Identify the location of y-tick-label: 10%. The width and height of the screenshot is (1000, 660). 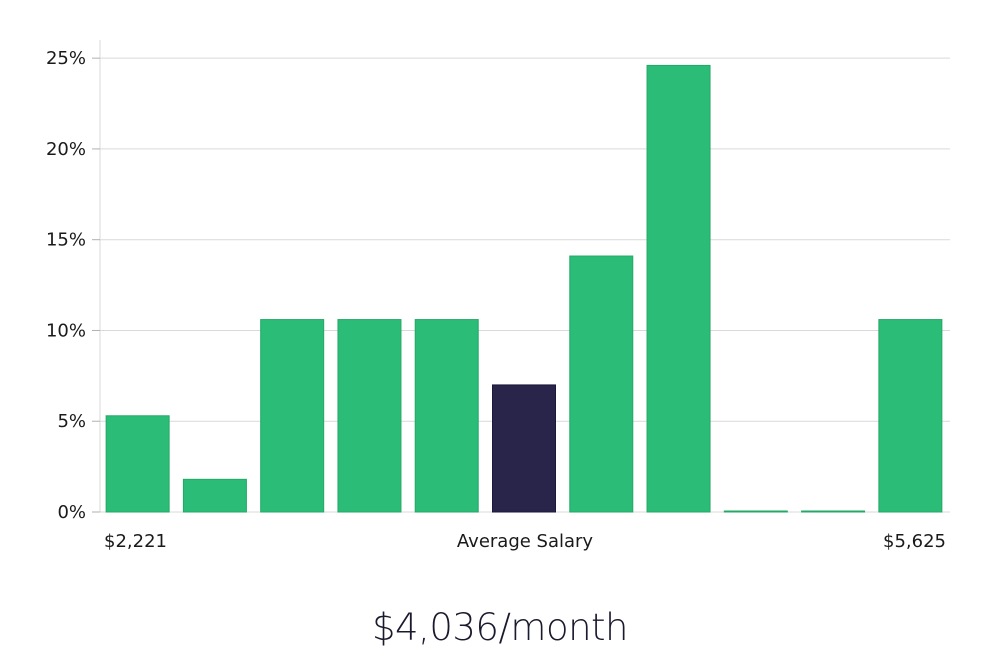
(66, 330).